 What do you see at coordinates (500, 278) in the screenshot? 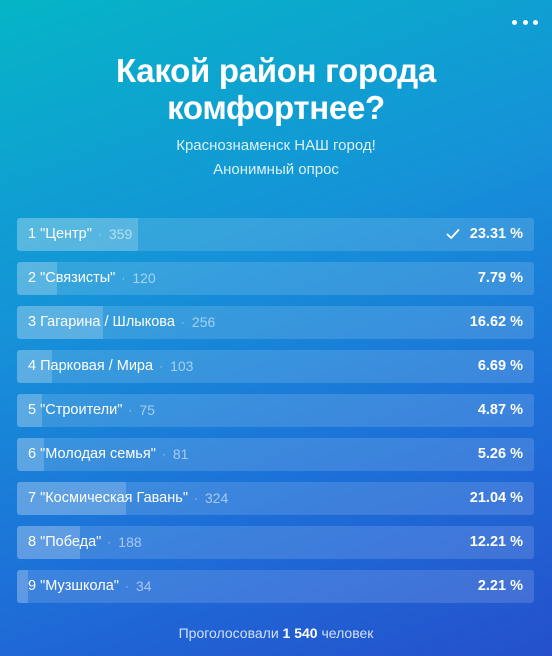
I see `option-percent: 7.79 %` at bounding box center [500, 278].